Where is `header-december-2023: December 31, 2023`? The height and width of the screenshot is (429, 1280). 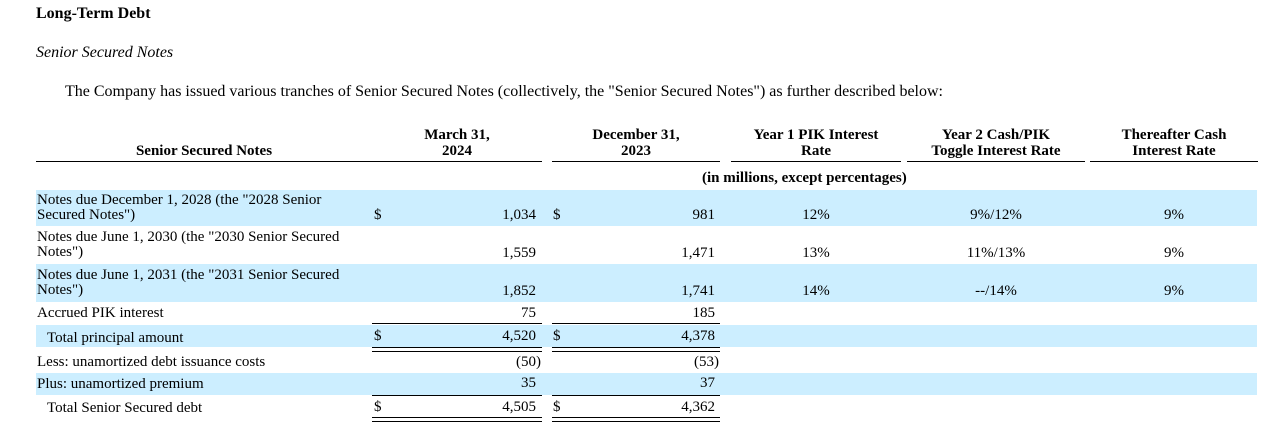
header-december-2023: December 31, 2023 is located at coordinates (636, 143).